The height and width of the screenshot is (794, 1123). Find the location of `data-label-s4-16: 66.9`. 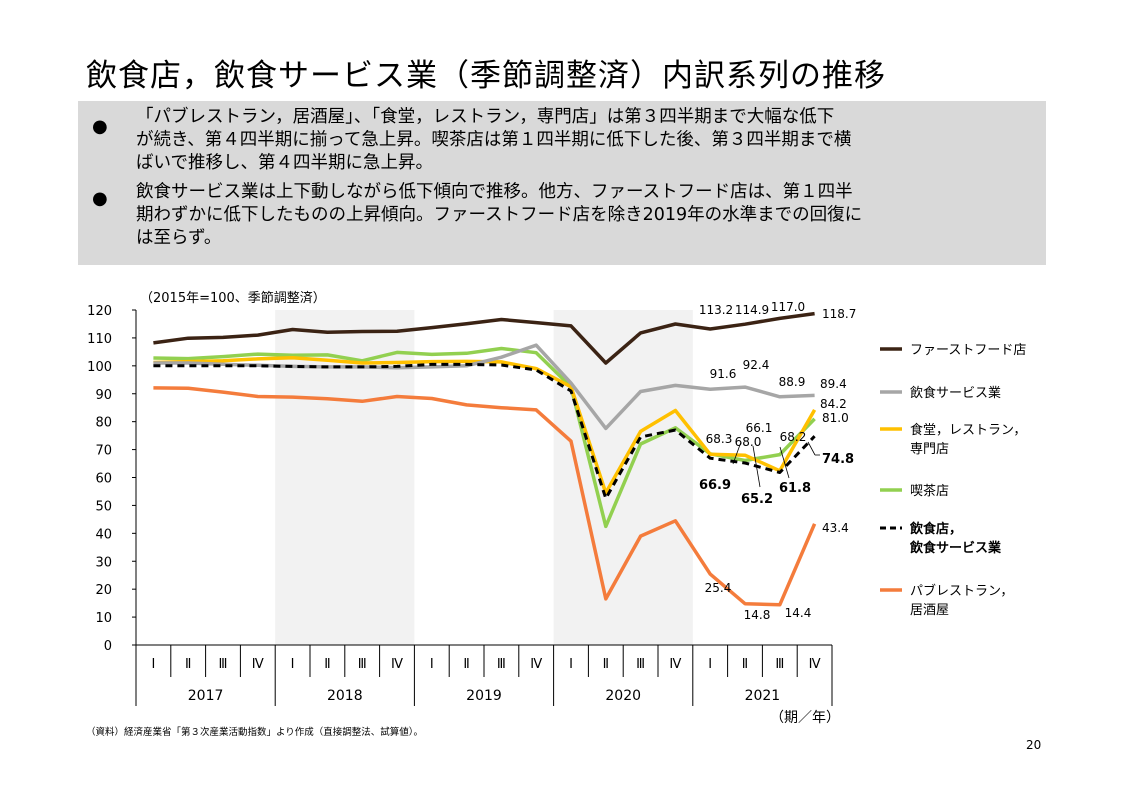

data-label-s4-16: 66.9 is located at coordinates (715, 485).